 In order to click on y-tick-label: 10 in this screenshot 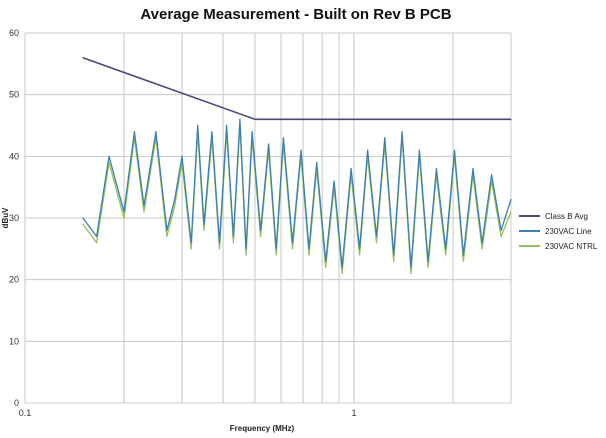, I will do `click(14, 341)`.